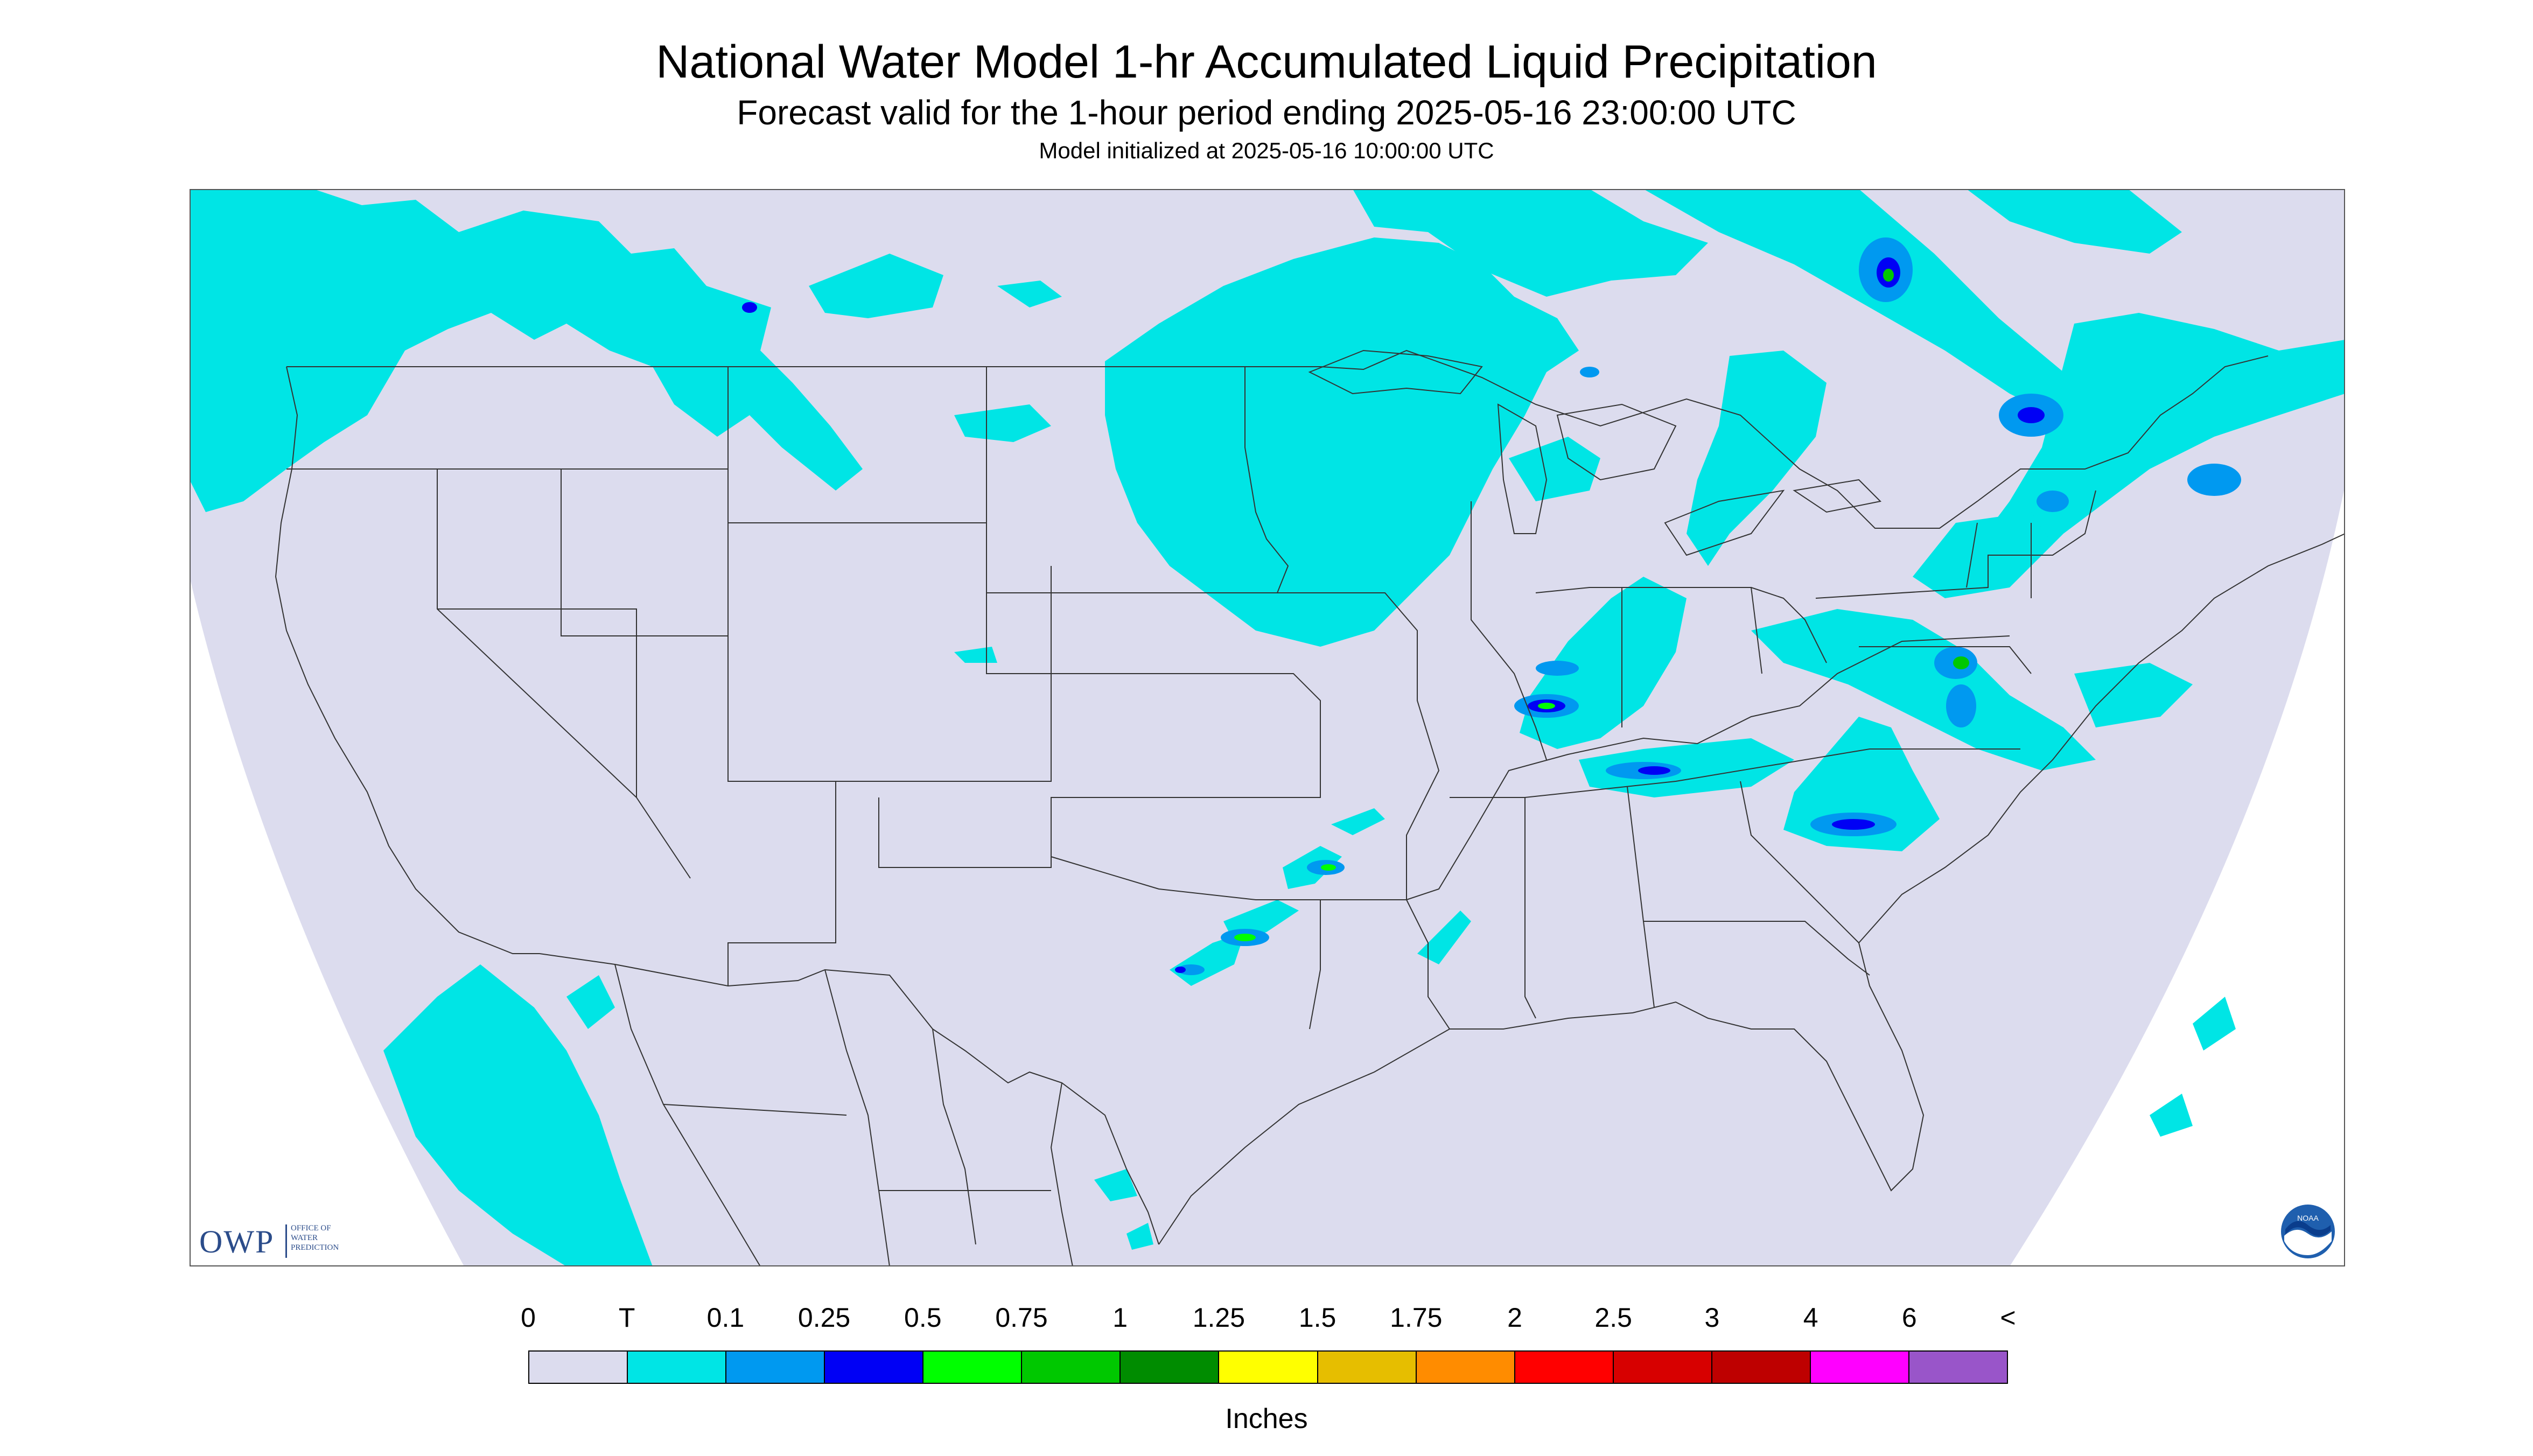 Image resolution: width=2533 pixels, height=1456 pixels. I want to click on legend-tick-label: 2.5, so click(1613, 1318).